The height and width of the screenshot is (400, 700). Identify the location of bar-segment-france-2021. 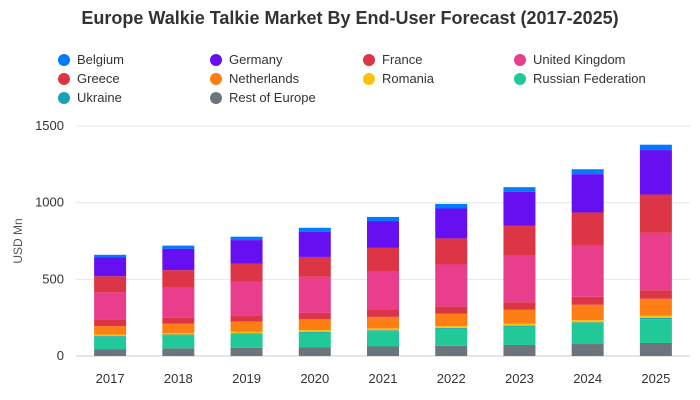
(383, 259).